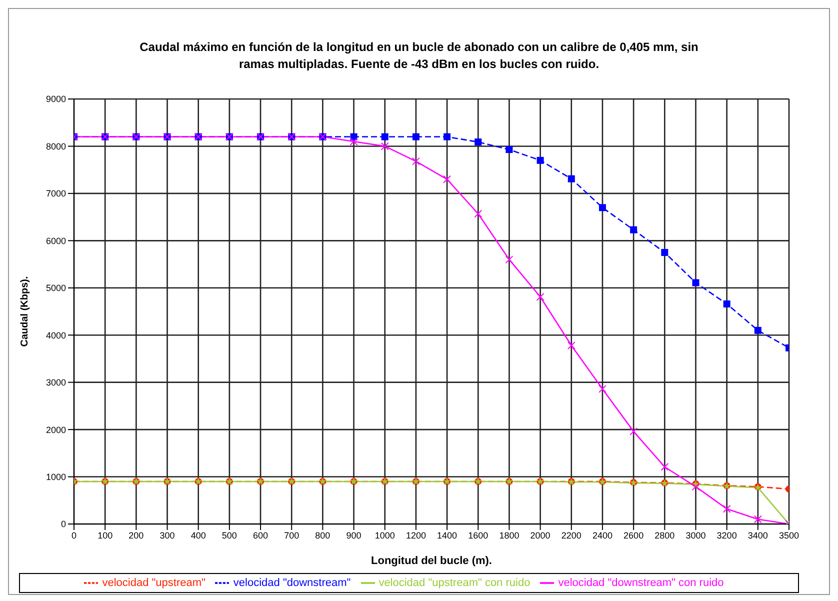 This screenshot has height=601, width=838. I want to click on x-tick-label: 2000, so click(540, 535).